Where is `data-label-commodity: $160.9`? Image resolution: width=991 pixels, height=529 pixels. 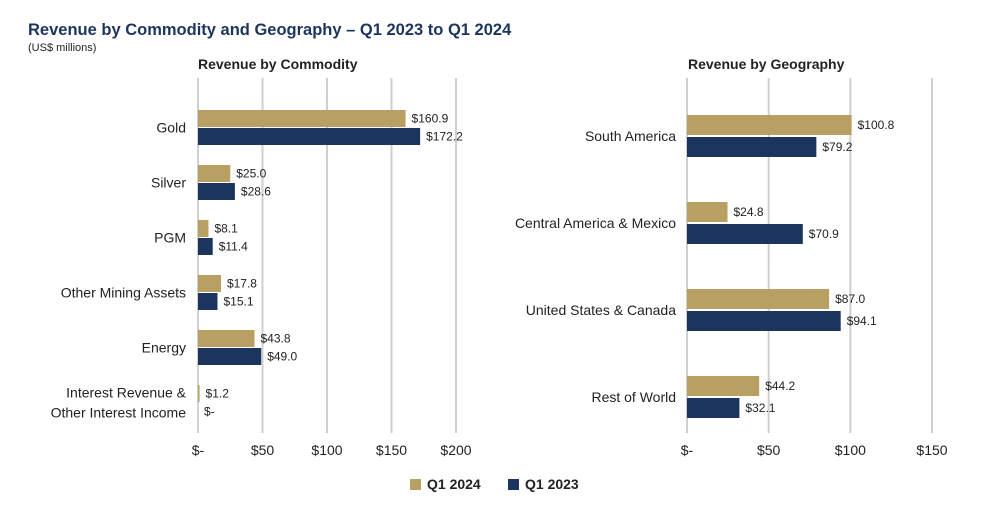
data-label-commodity: $160.9 is located at coordinates (430, 119).